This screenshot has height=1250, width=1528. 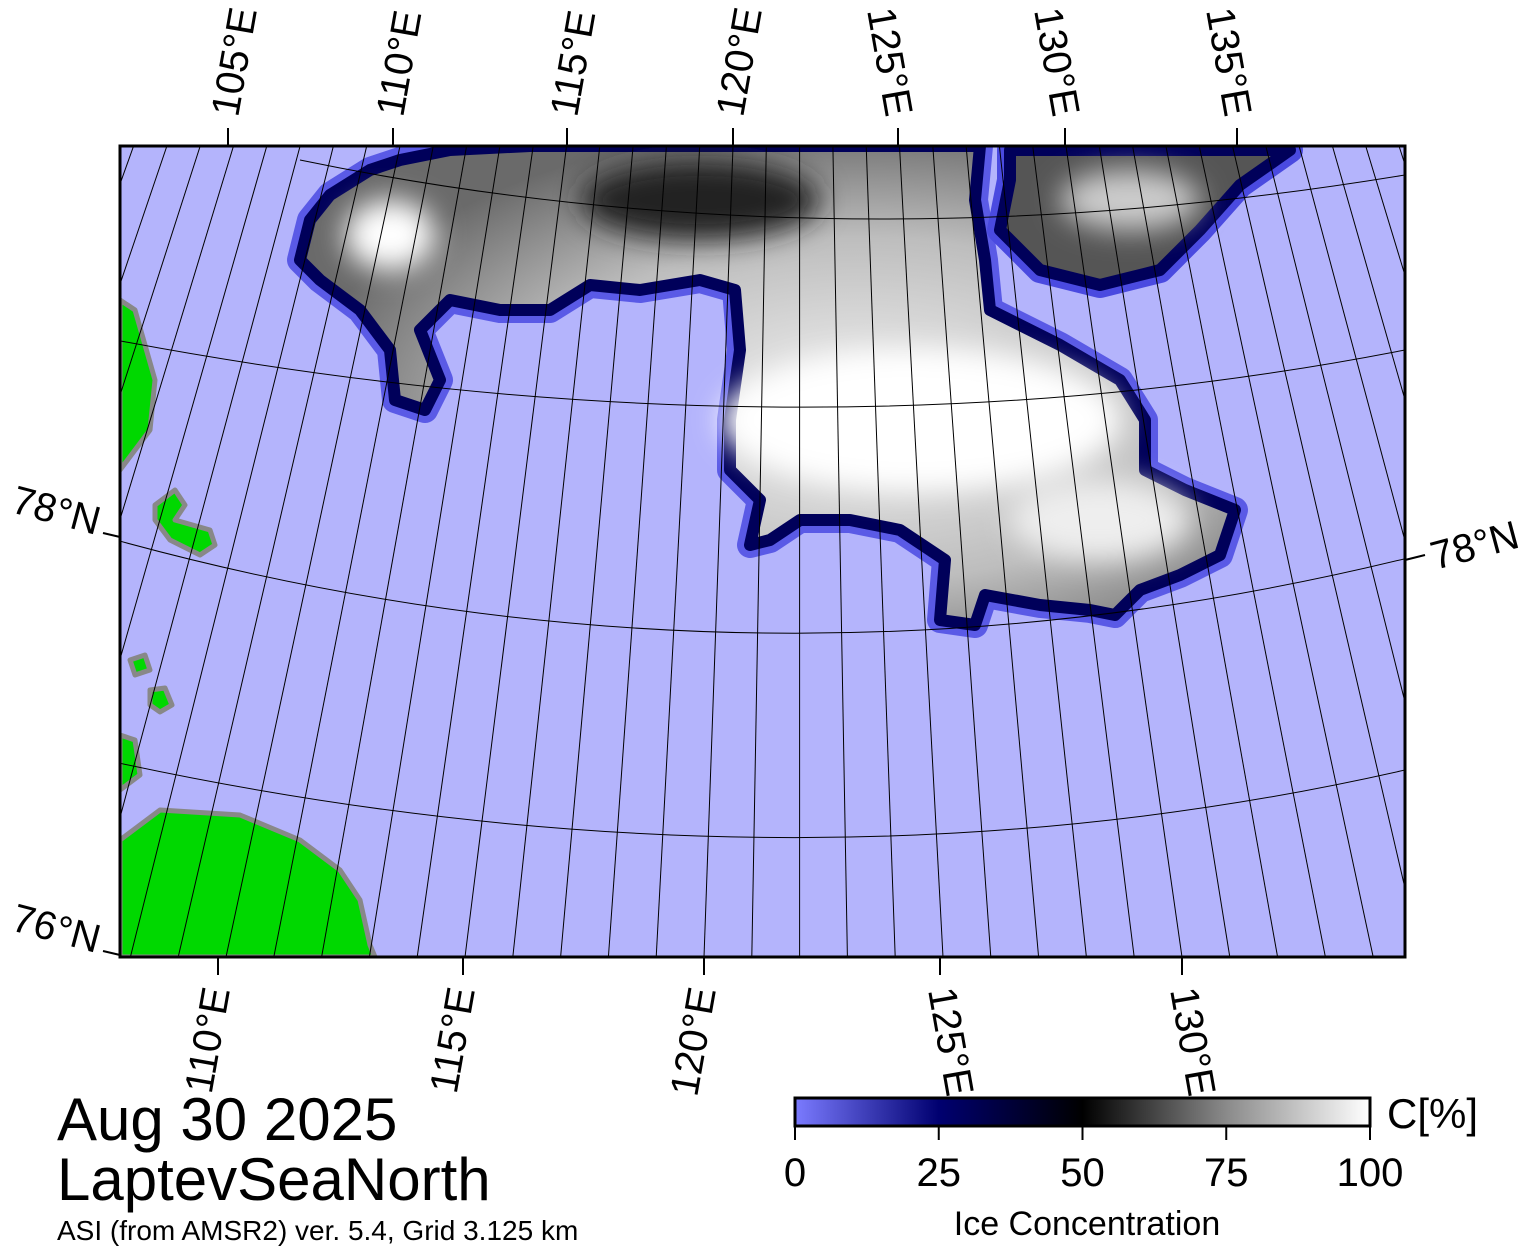 What do you see at coordinates (1131, 1166) in the screenshot?
I see `colorbar: C[%] Ice Concentration 0 25 50 75 100` at bounding box center [1131, 1166].